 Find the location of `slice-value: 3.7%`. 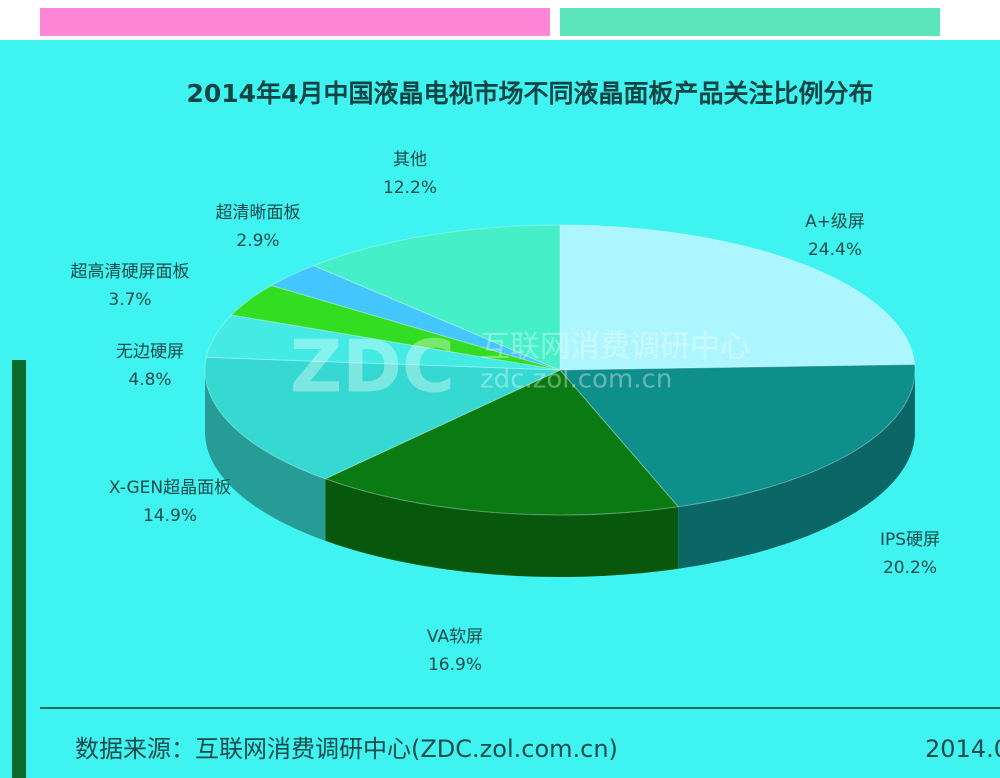

slice-value: 3.7% is located at coordinates (129, 300).